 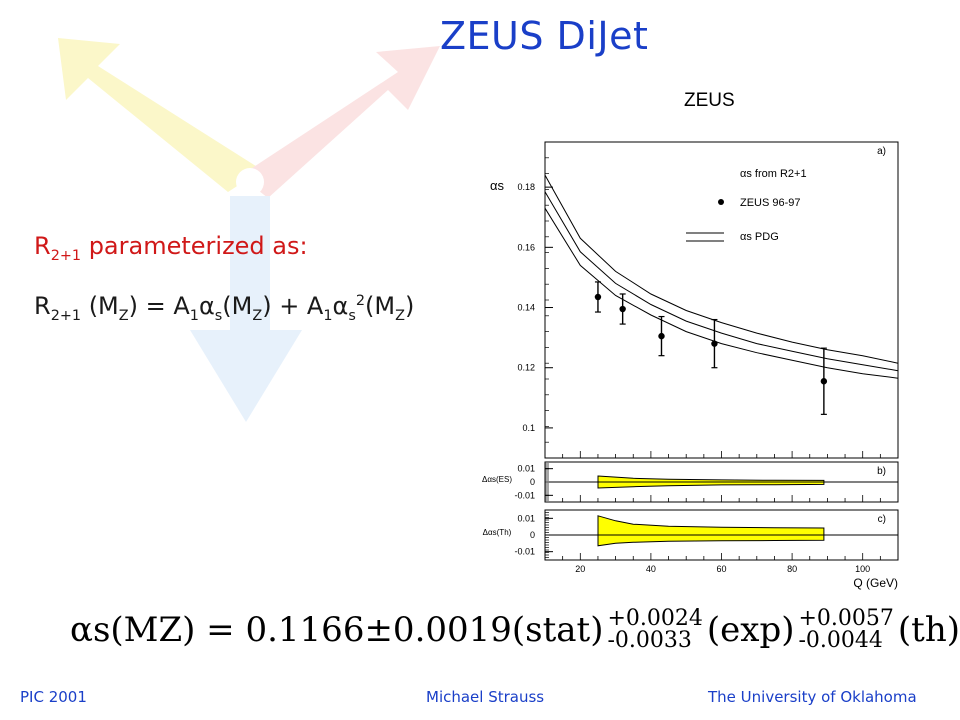 What do you see at coordinates (497, 532) in the screenshot?
I see `y-axis-label: Δαs(Th)` at bounding box center [497, 532].